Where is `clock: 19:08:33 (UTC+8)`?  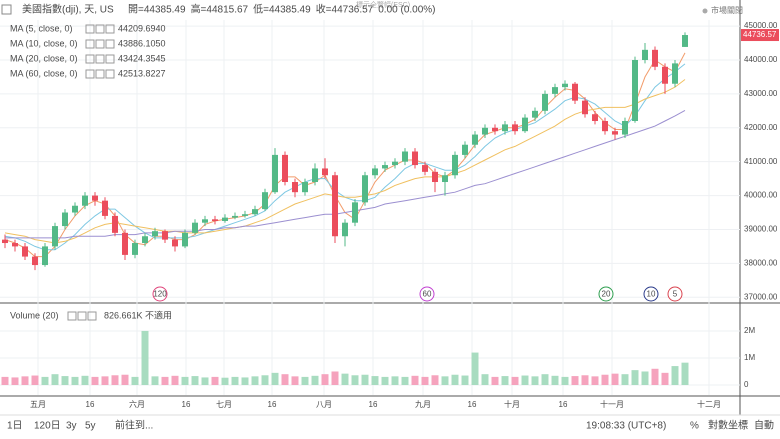 clock: 19:08:33 (UTC+8) is located at coordinates (626, 426).